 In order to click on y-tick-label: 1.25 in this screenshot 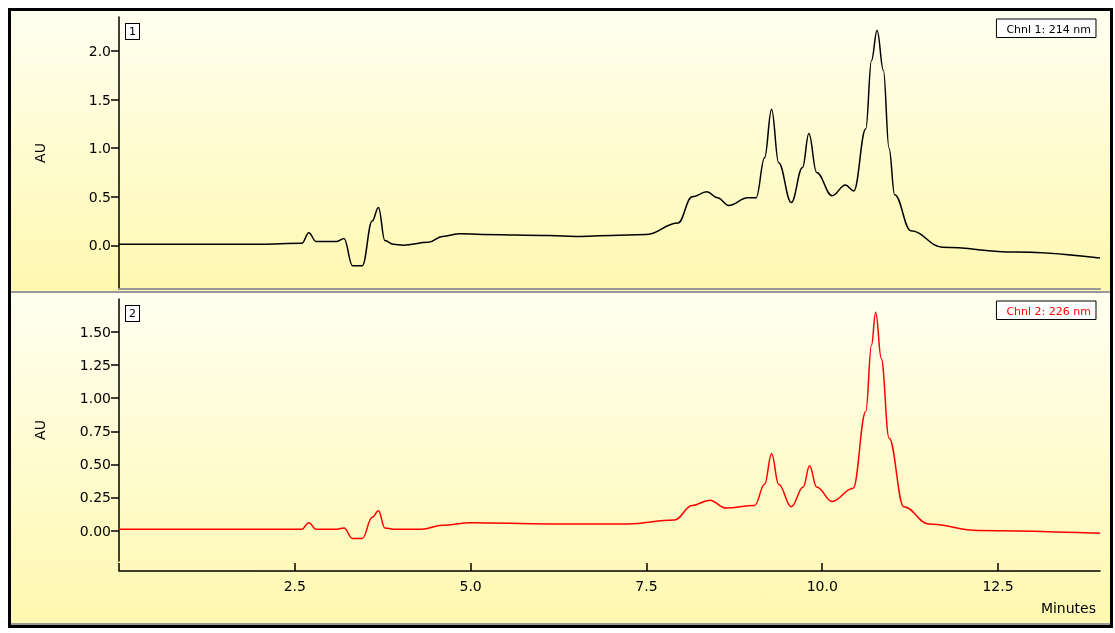, I will do `click(95, 365)`.